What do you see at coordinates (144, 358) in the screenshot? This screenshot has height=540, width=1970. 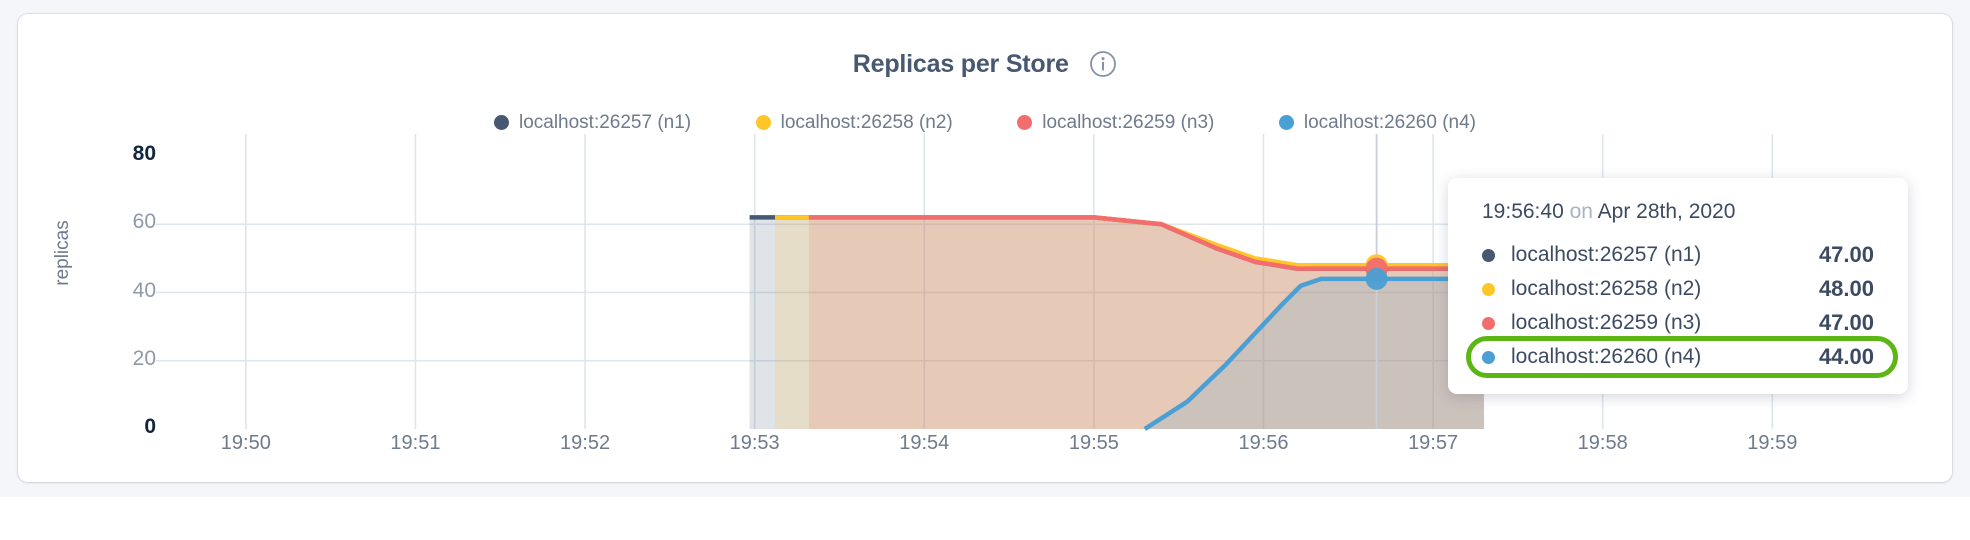 I see `y-axis-tick: 20` at bounding box center [144, 358].